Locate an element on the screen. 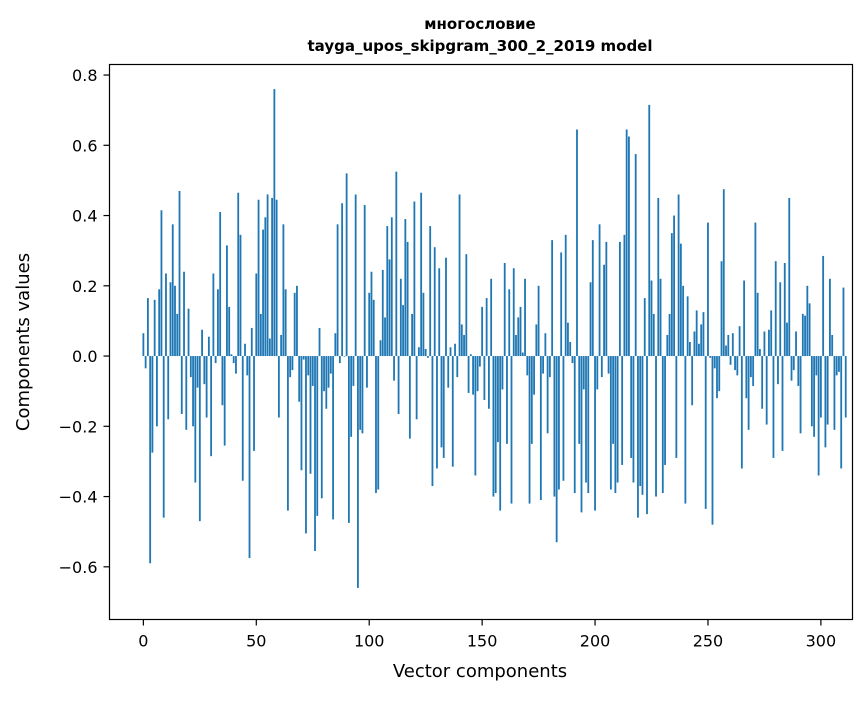 This screenshot has height=701, width=867. chart-title-line-1: многословие is located at coordinates (479, 24).